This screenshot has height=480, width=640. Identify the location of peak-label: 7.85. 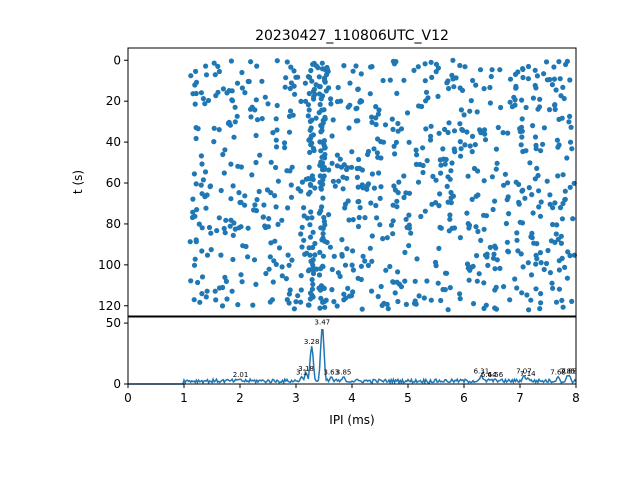
(568, 371).